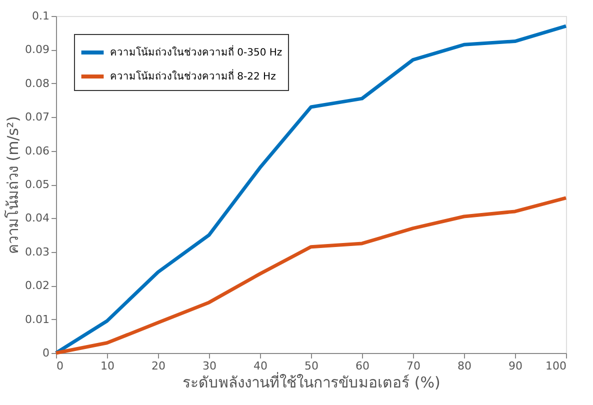  I want to click on y-axis-title: ความโน้มถ่วง (m/s²), so click(13, 185).